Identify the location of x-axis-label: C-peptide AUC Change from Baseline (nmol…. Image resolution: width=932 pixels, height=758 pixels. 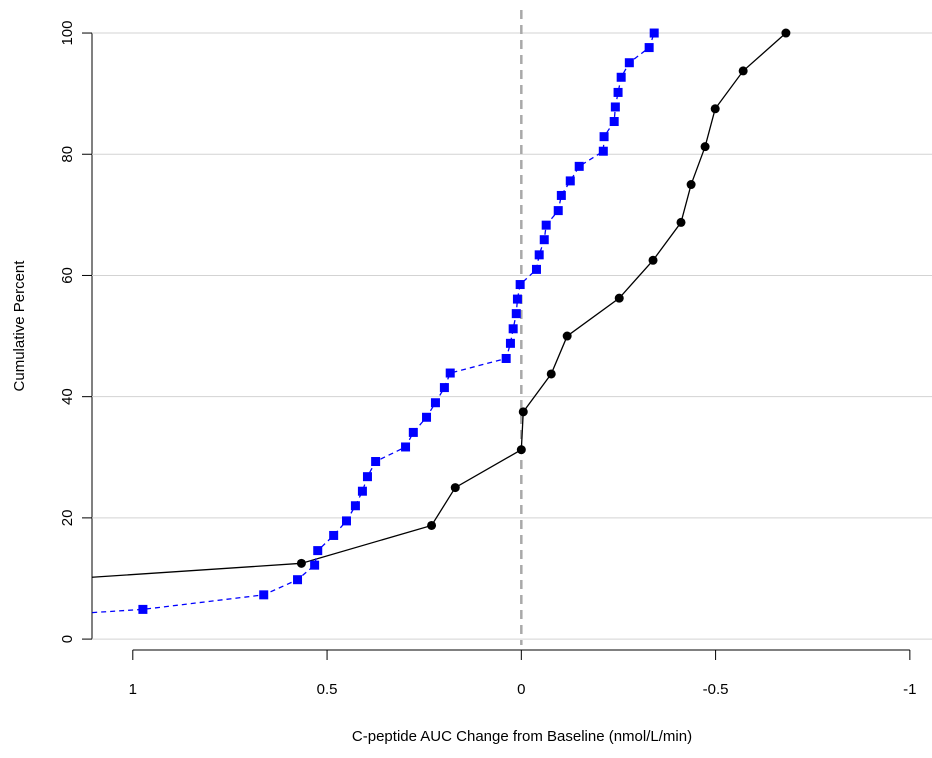
(522, 736).